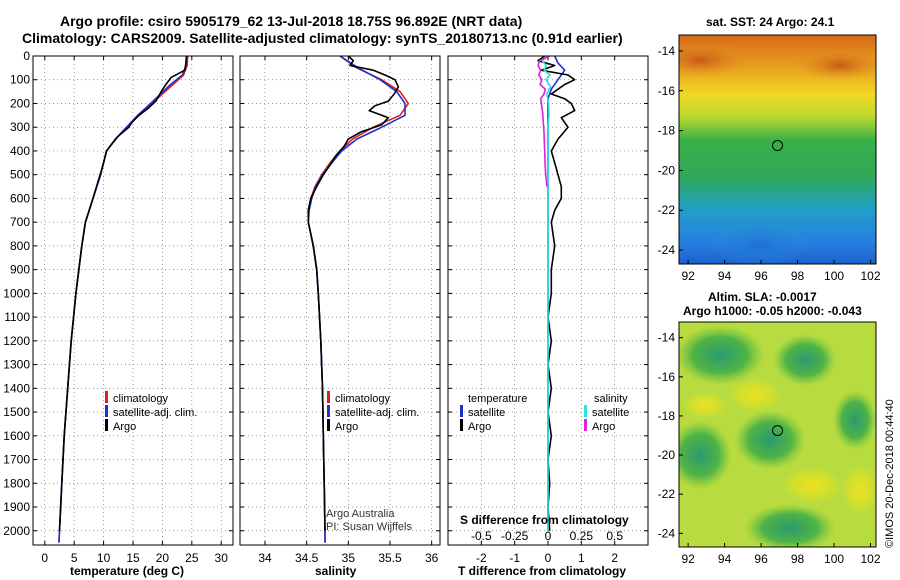  I want to click on y-tick-label: 400, so click(20, 151).